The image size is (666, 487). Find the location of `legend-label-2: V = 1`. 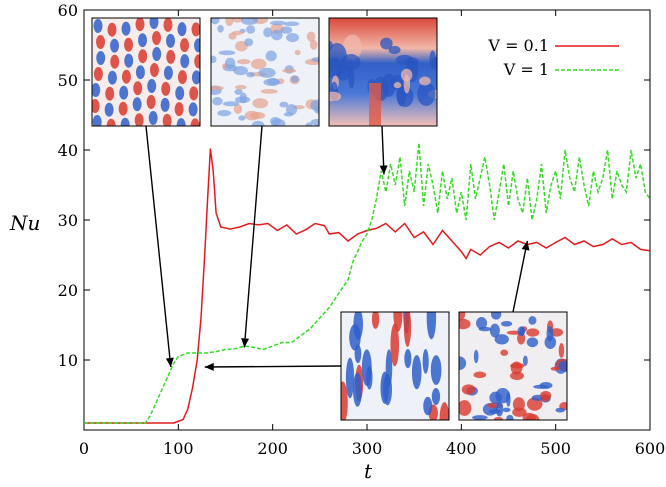

legend-label-2: V = 1 is located at coordinates (526, 69).